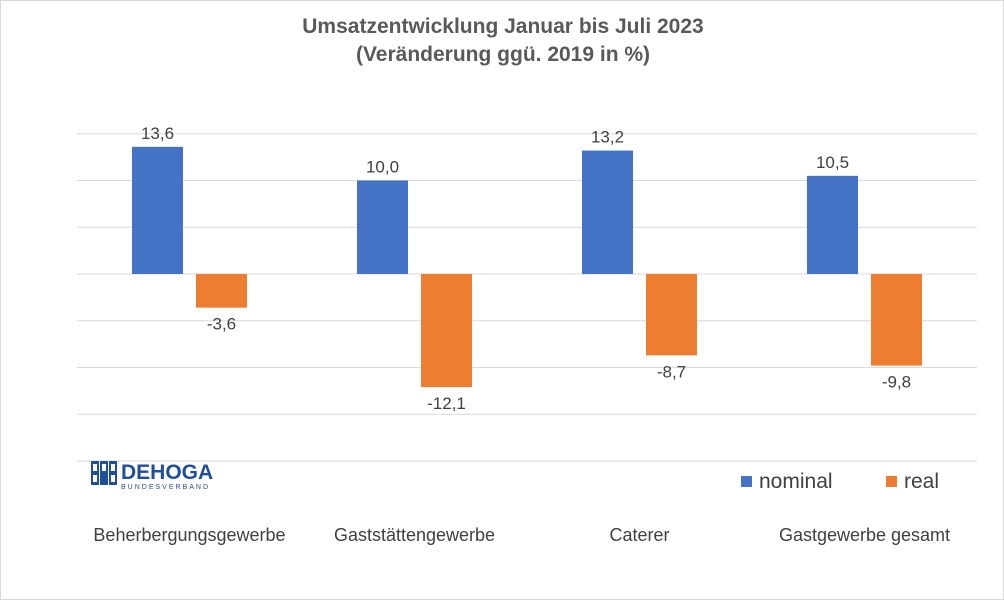  What do you see at coordinates (502, 26) in the screenshot?
I see `chart-title: Umsatzentwicklung Januar bis Juli 2023` at bounding box center [502, 26].